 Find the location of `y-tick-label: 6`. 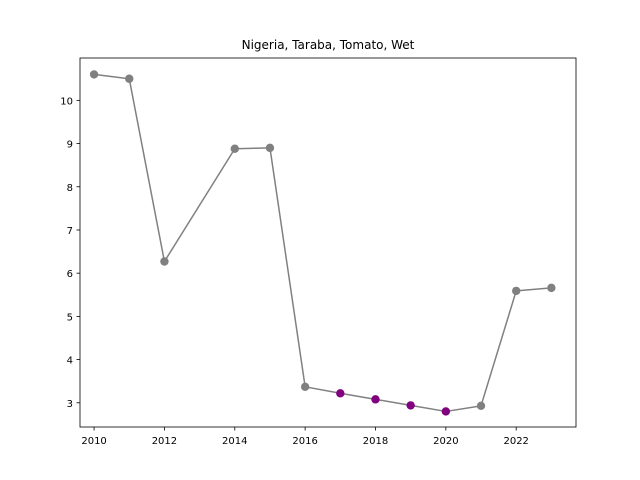

y-tick-label: 6 is located at coordinates (70, 274).